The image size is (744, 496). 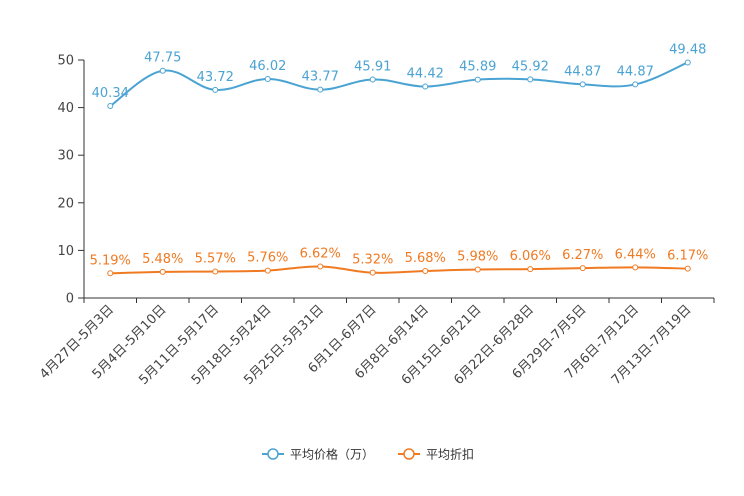 I want to click on y-tick-label: 20, so click(x=65, y=203).